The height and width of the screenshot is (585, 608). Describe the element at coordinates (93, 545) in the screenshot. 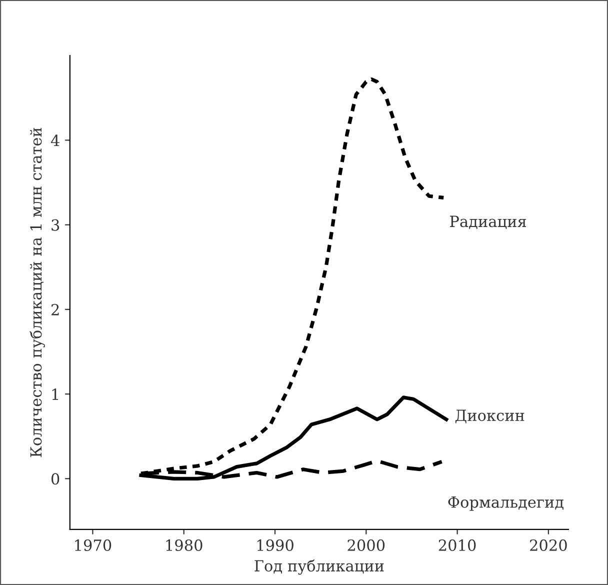

I see `x-tick-label: 1970` at that location.